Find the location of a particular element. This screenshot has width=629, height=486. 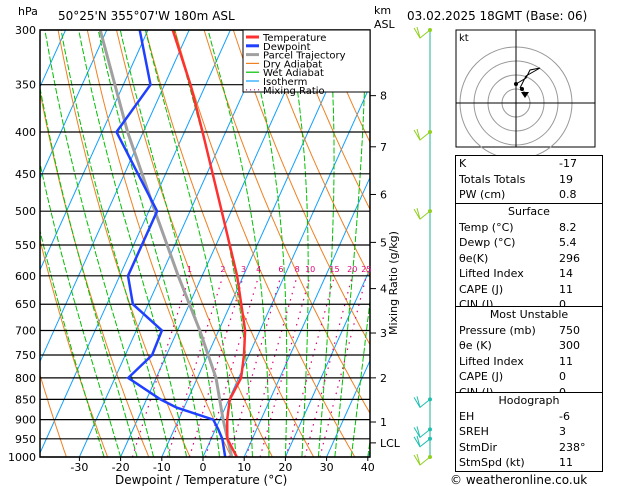

km-tick-label: 8 is located at coordinates (383, 96).